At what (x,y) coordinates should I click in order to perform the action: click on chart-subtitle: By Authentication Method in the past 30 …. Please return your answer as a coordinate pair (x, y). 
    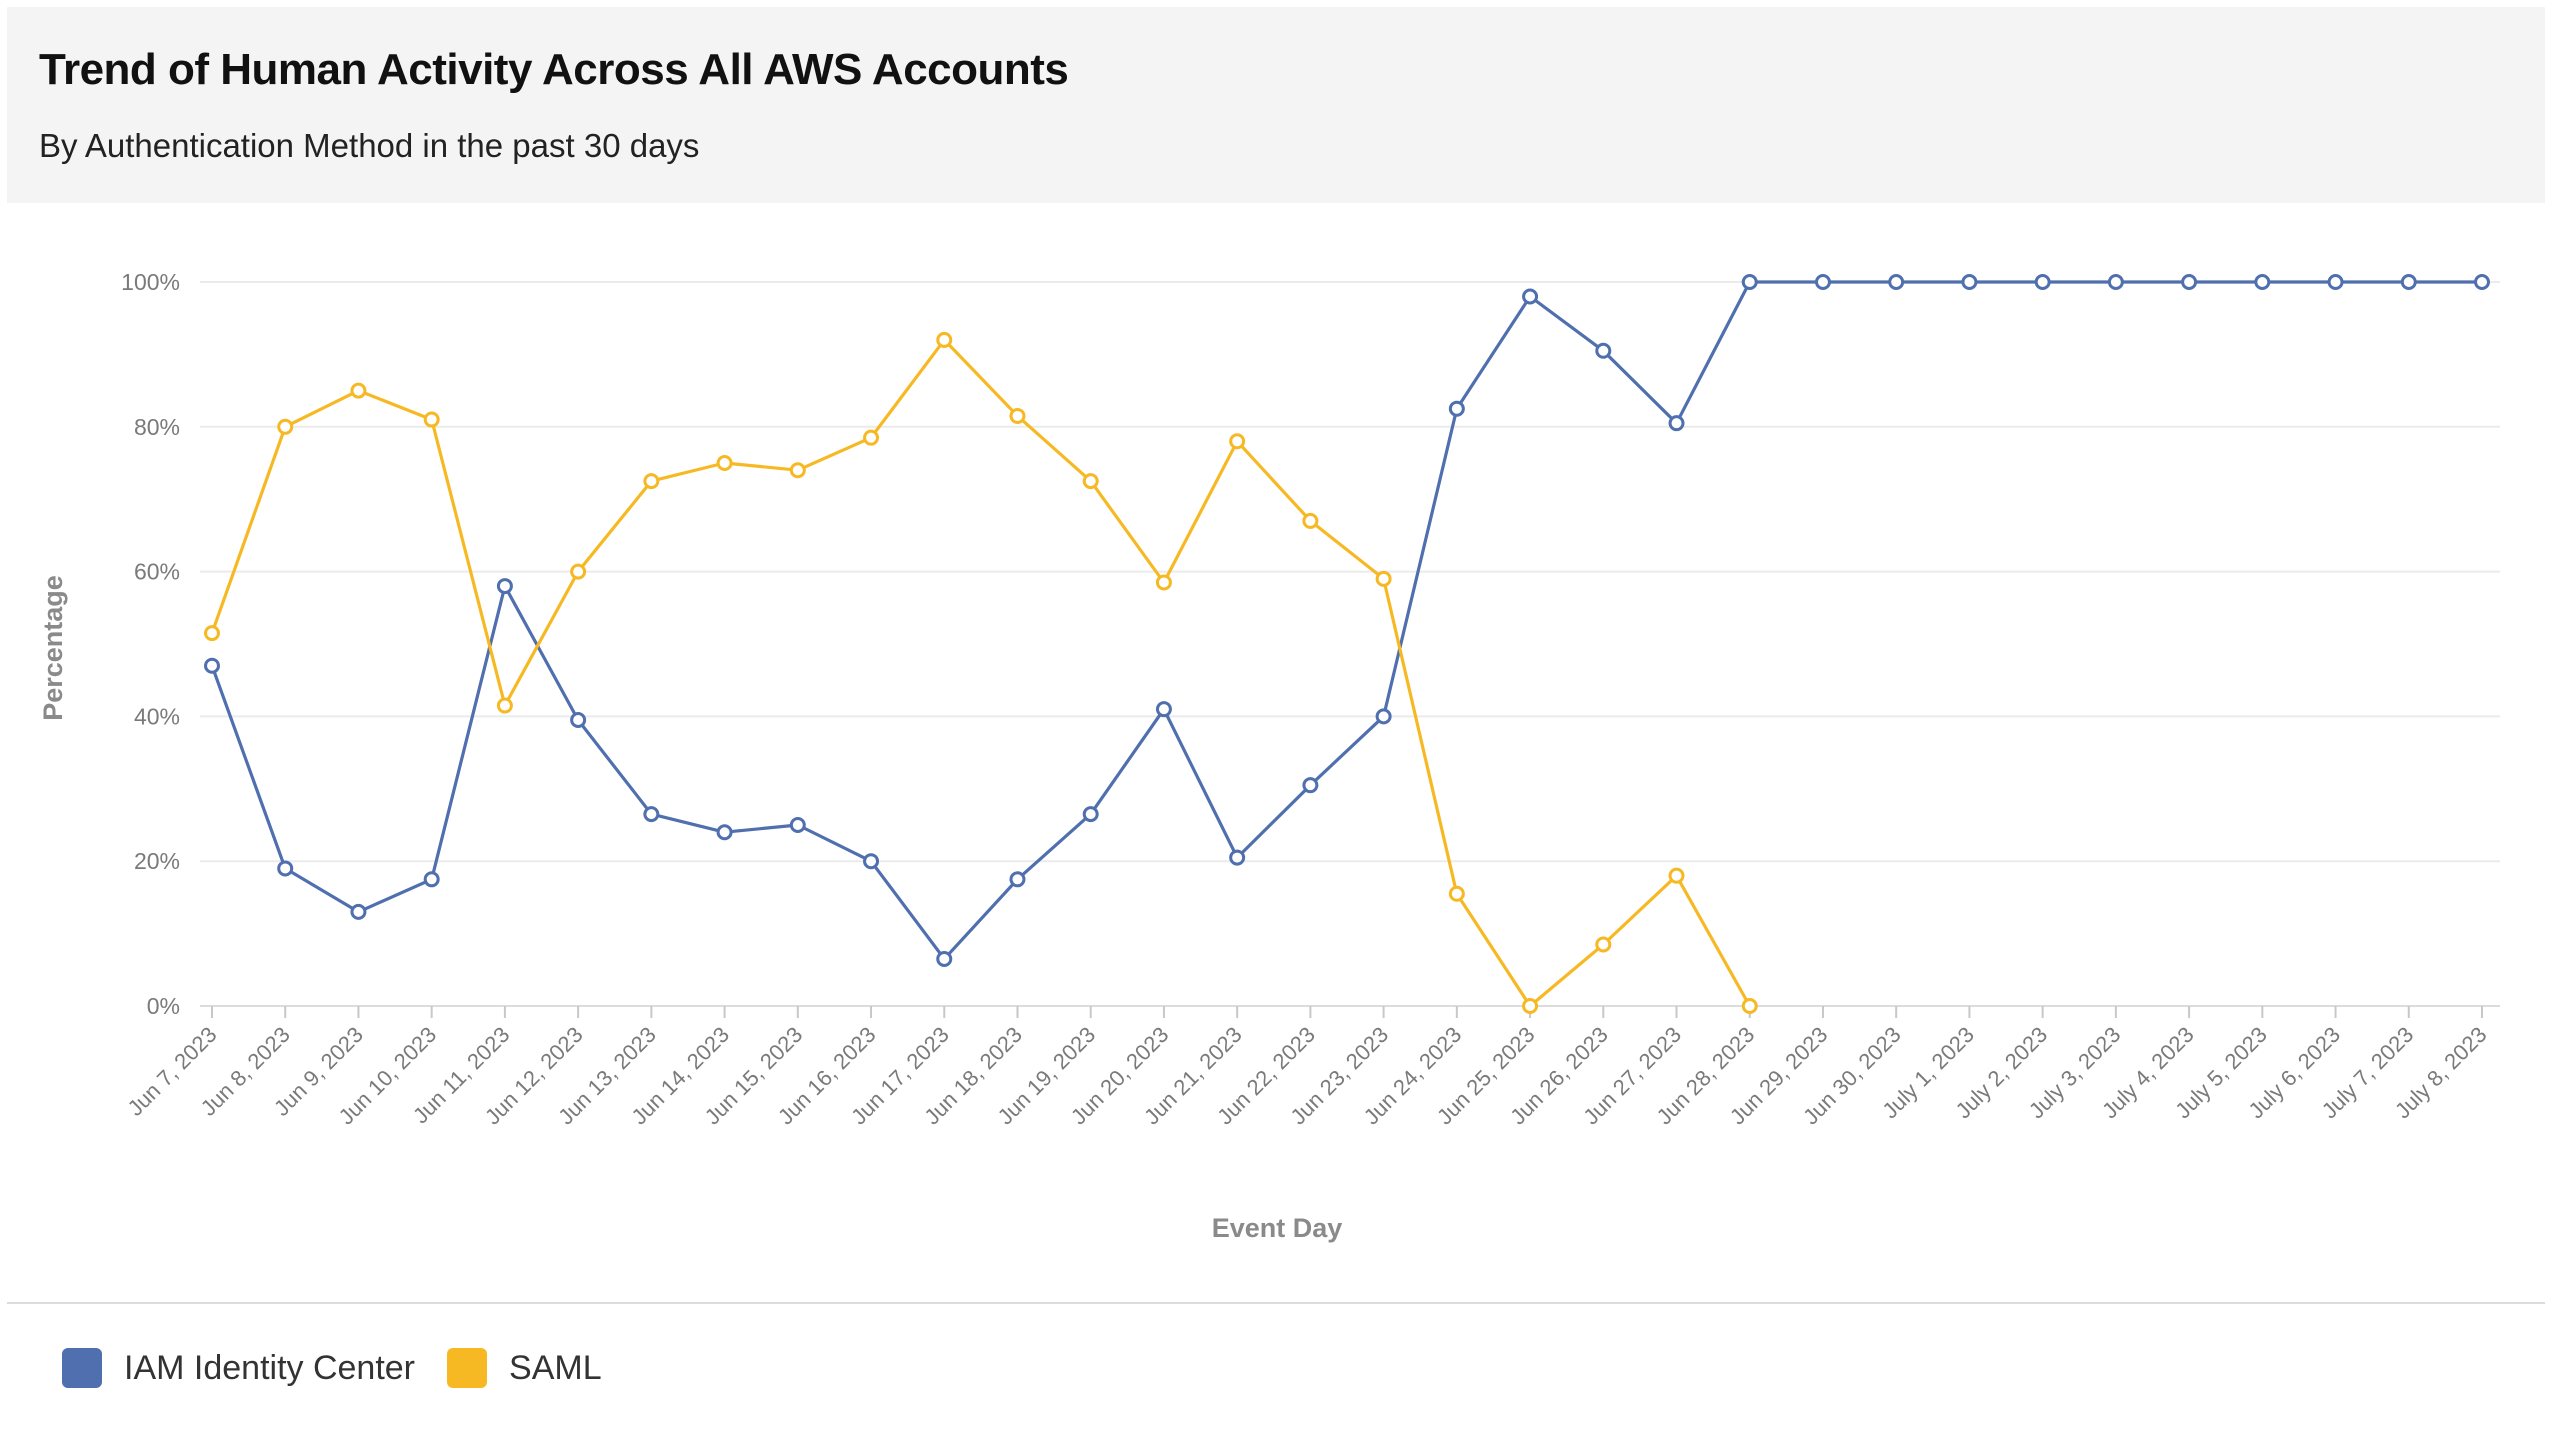
    Looking at the image, I should click on (369, 145).